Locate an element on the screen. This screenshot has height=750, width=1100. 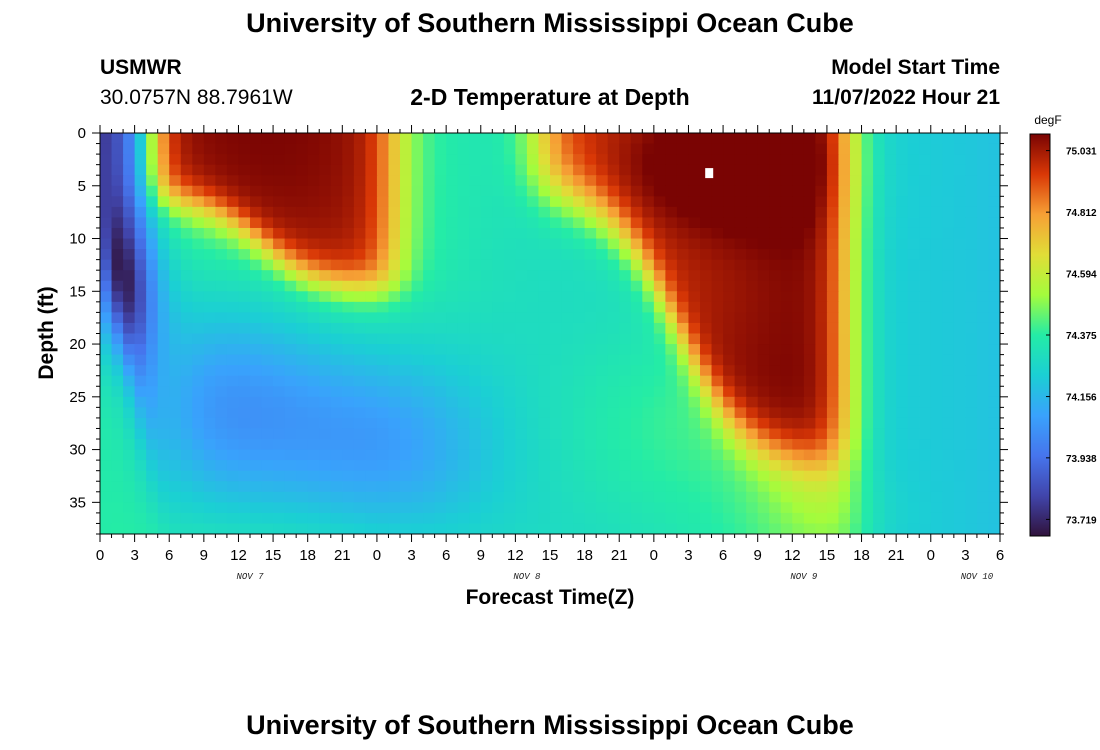
model-start-time: 11/07/2022 Hour 21 is located at coordinates (906, 97).